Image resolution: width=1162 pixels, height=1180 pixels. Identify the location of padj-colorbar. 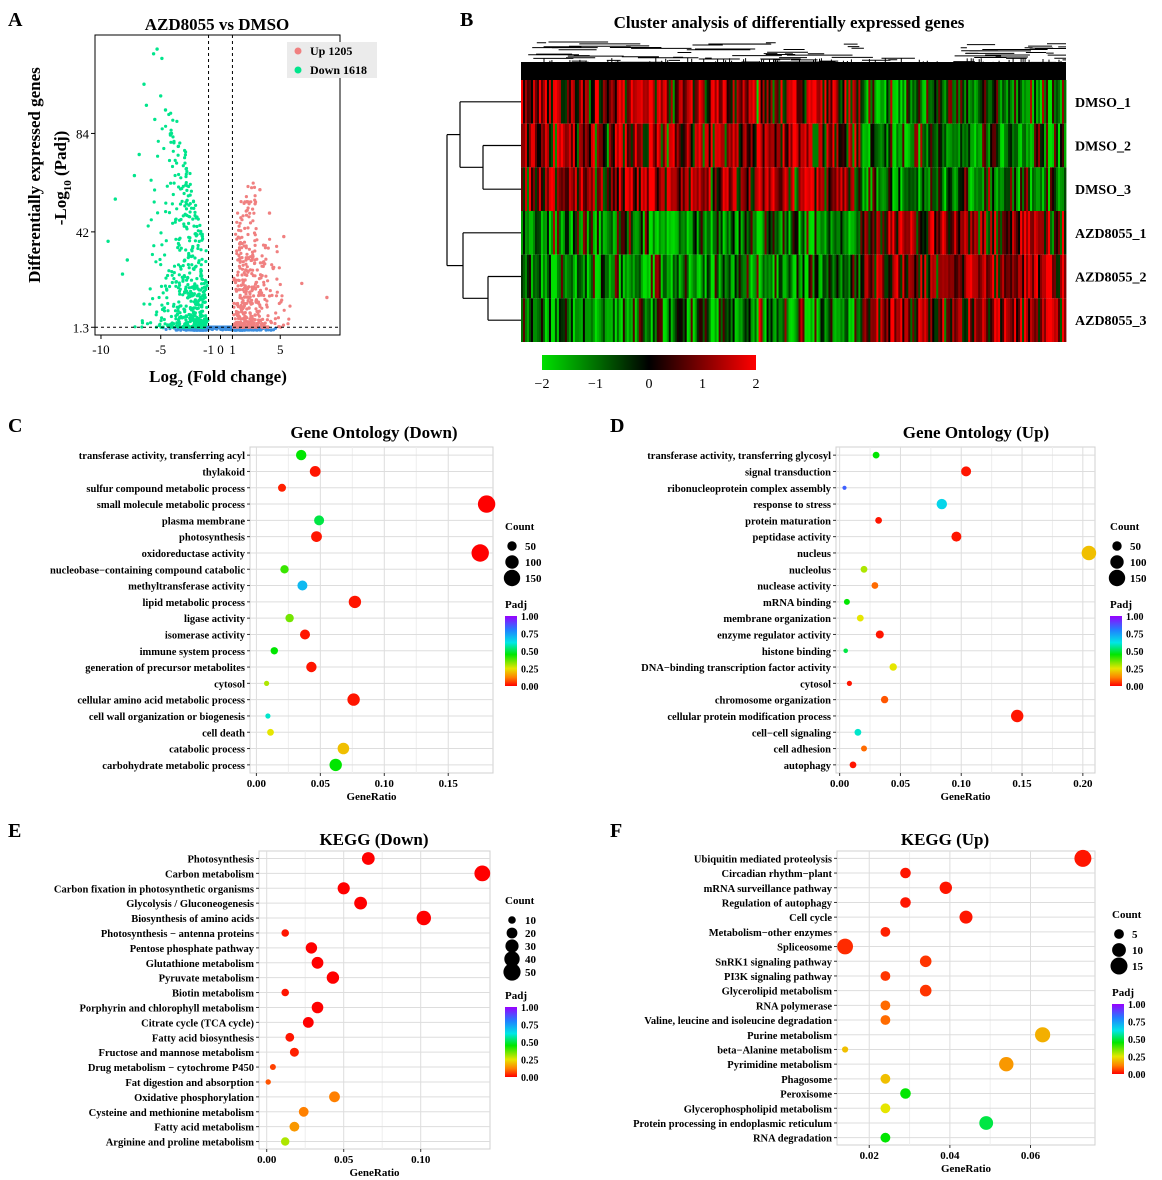
(1118, 1039).